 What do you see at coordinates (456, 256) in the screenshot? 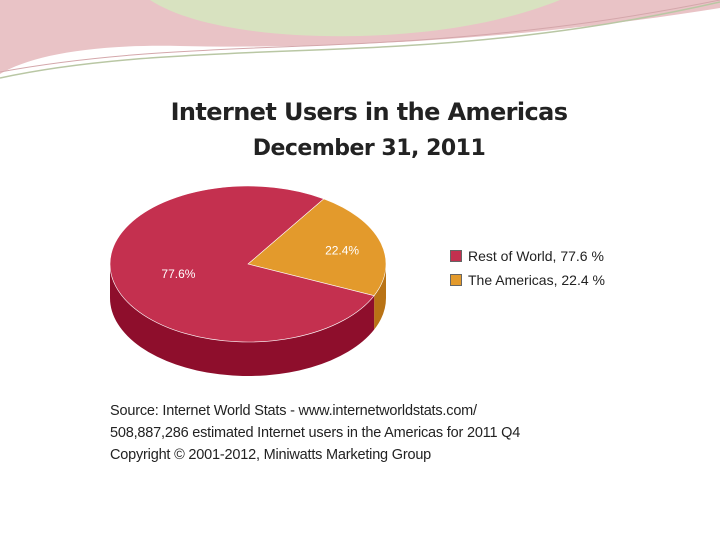
I see `legend-swatch-rest-of-world` at bounding box center [456, 256].